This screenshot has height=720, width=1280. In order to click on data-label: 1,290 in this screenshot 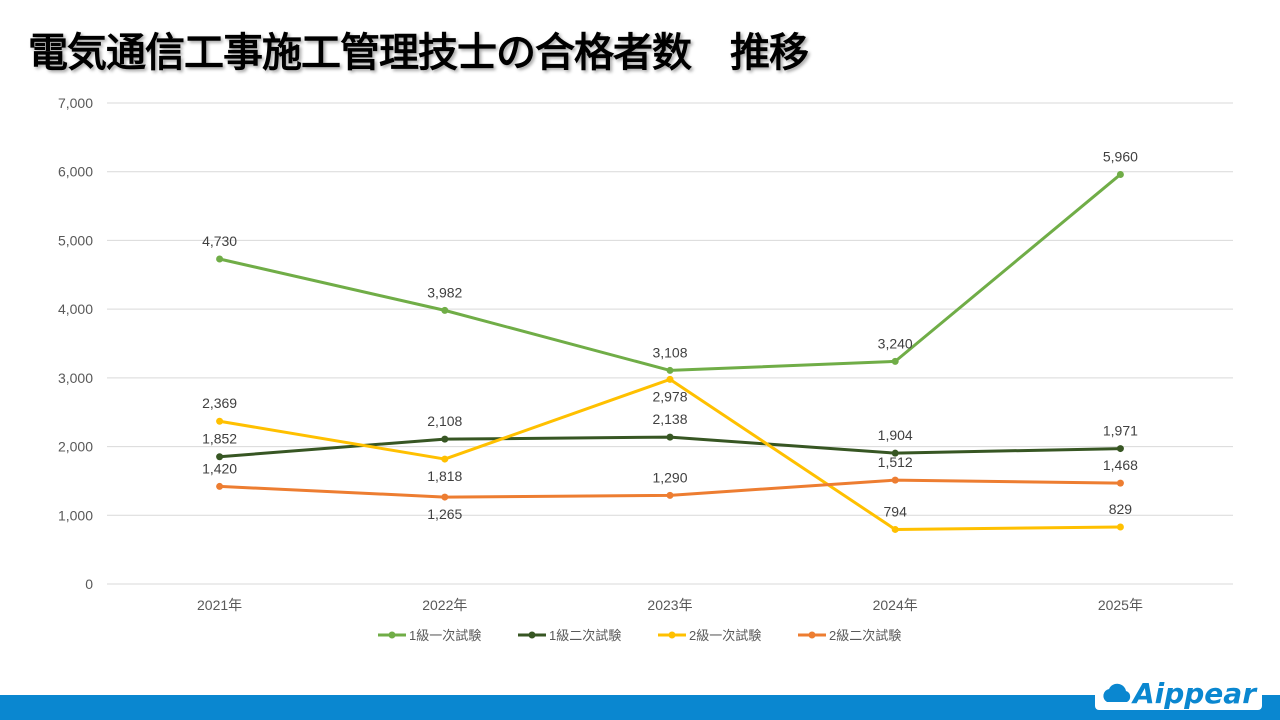, I will do `click(669, 477)`.